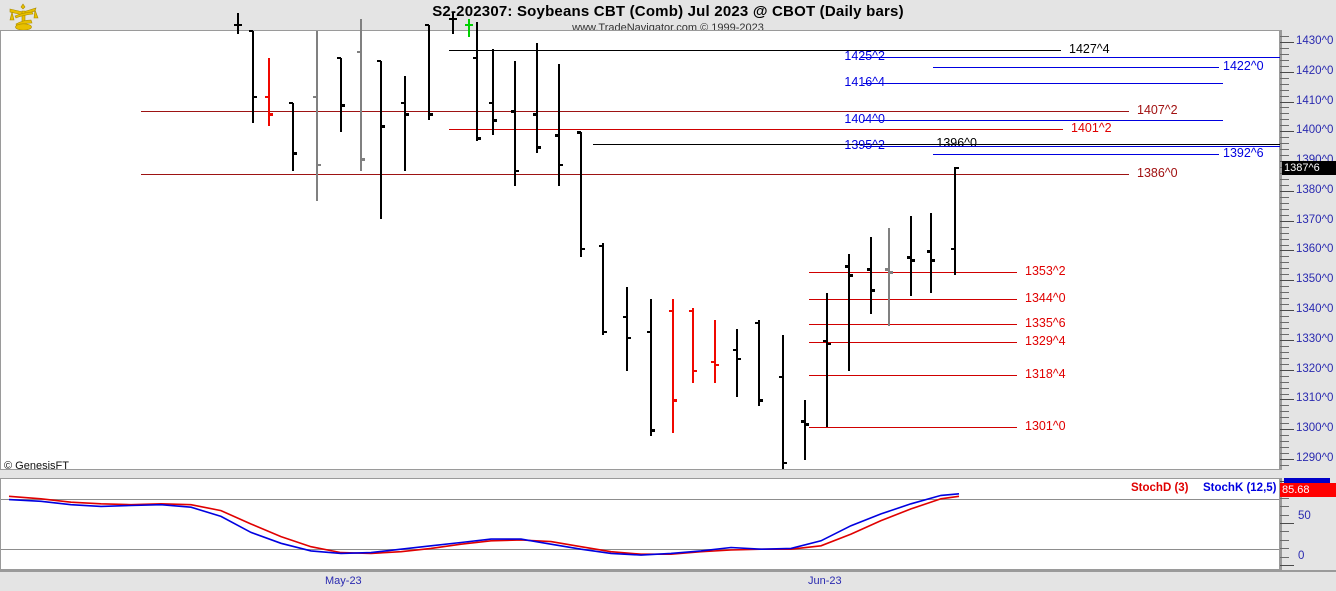 The width and height of the screenshot is (1336, 591). I want to click on level-label: 1407^2, so click(1157, 109).